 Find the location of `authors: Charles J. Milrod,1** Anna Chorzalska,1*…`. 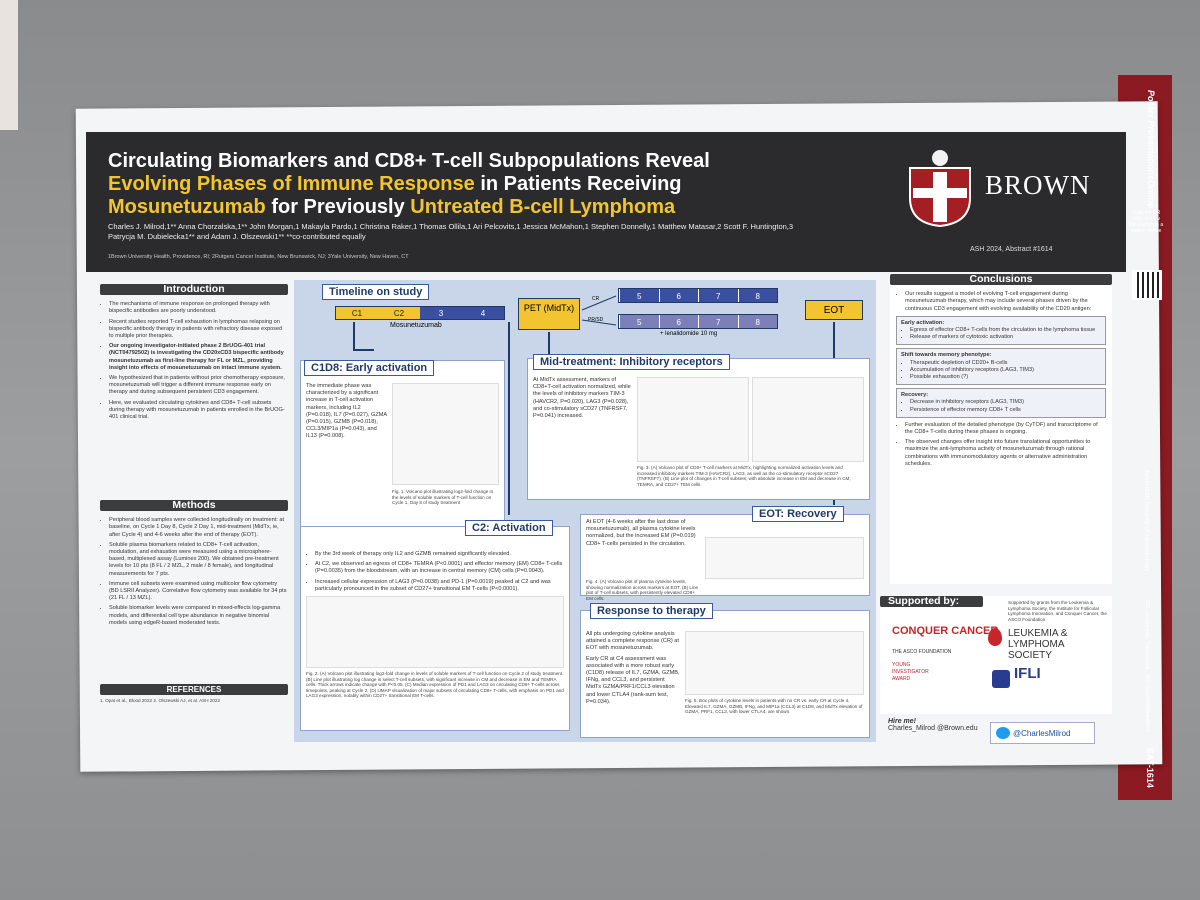

authors: Charles J. Milrod,1** Anna Chorzalska,1*… is located at coordinates (498, 232).